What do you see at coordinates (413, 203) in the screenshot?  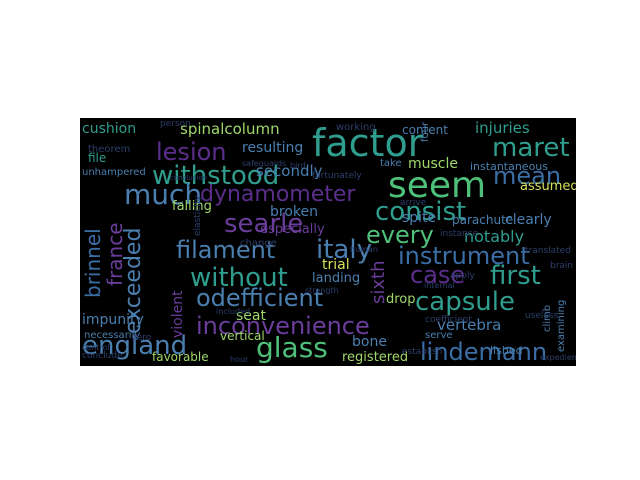 I see `word-arrive: arrive` at bounding box center [413, 203].